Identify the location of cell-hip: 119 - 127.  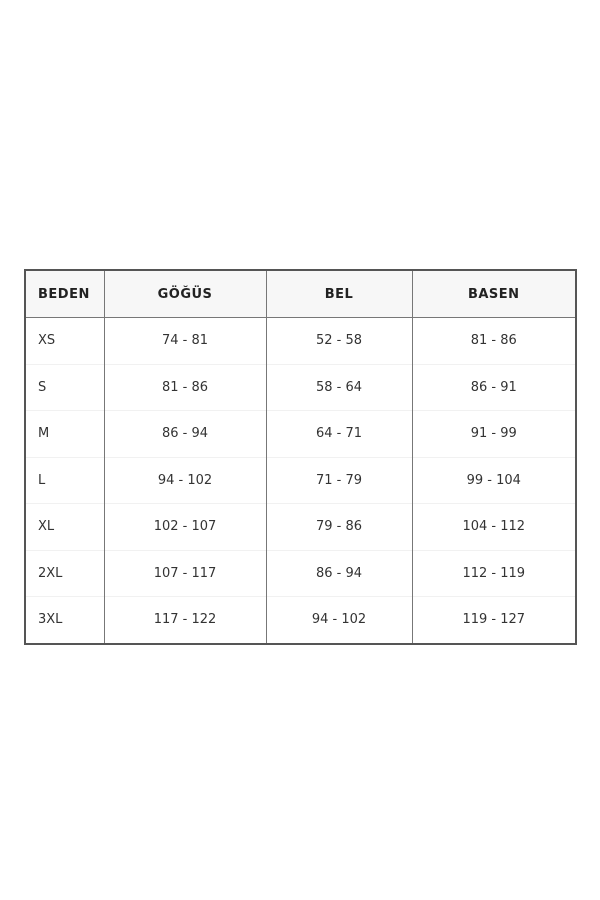
(493, 620).